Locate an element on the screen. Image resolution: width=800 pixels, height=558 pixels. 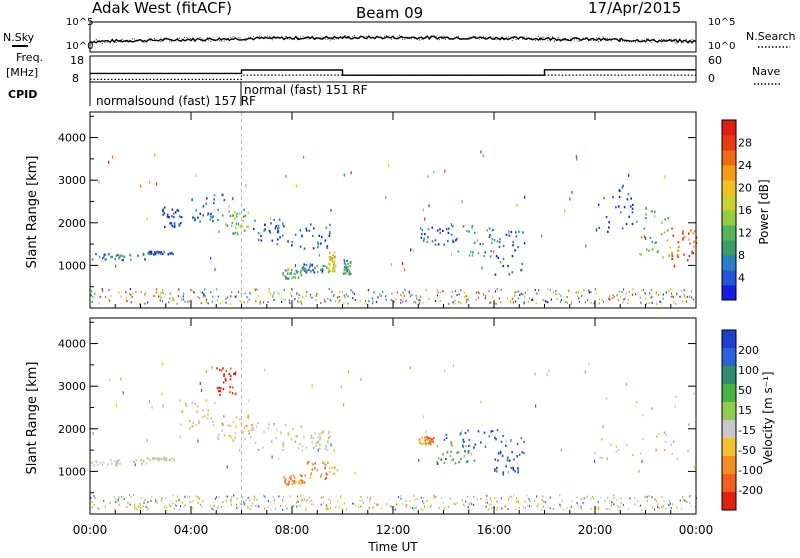
cpid-text-2: normal (fast) 151 RF is located at coordinates (306, 90).